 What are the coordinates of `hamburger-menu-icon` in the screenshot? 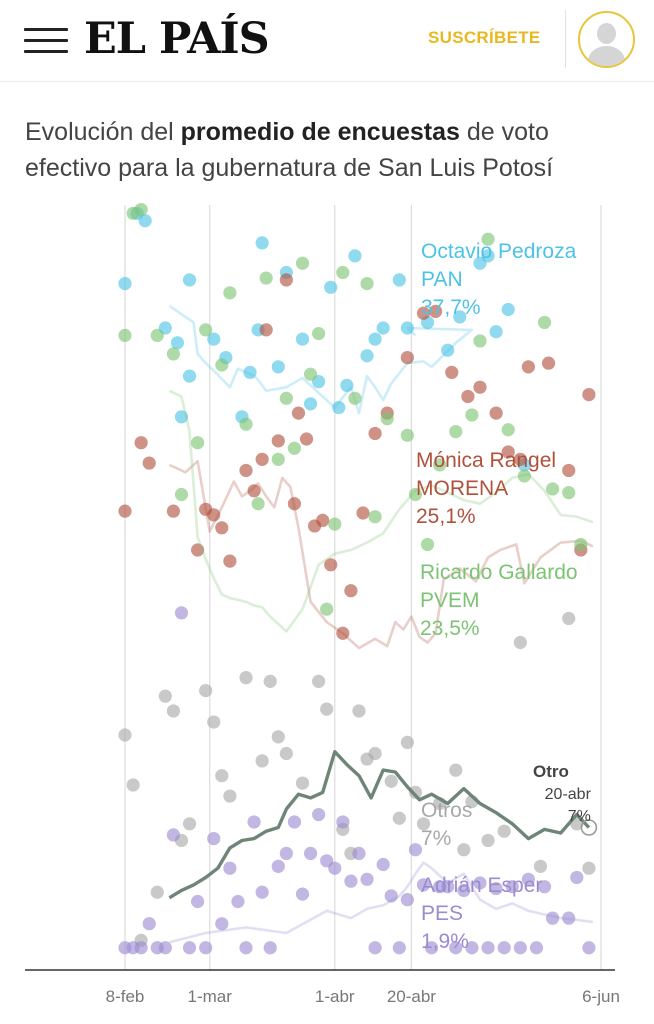 It's located at (46, 42).